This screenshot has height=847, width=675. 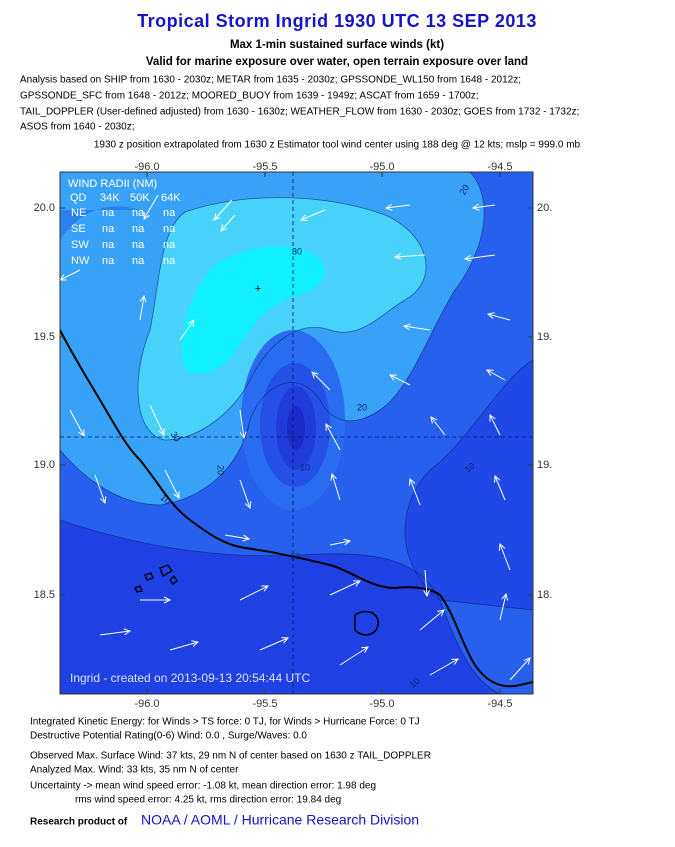 What do you see at coordinates (44, 595) in the screenshot?
I see `lat-tick-label: 18.5` at bounding box center [44, 595].